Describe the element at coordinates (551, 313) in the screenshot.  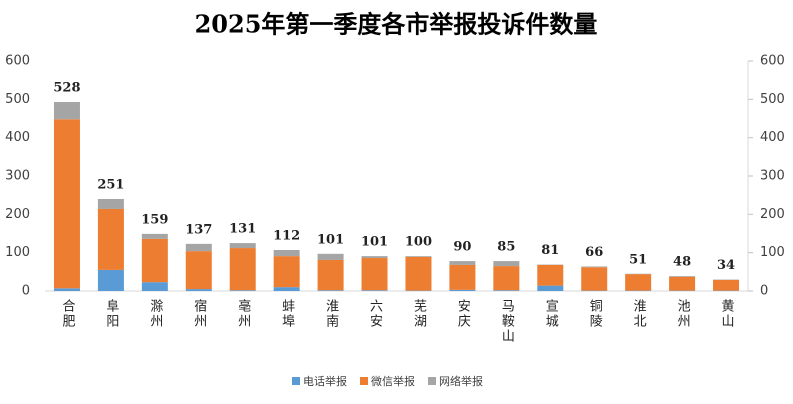
I see `x-tick-label: 宣城` at that location.